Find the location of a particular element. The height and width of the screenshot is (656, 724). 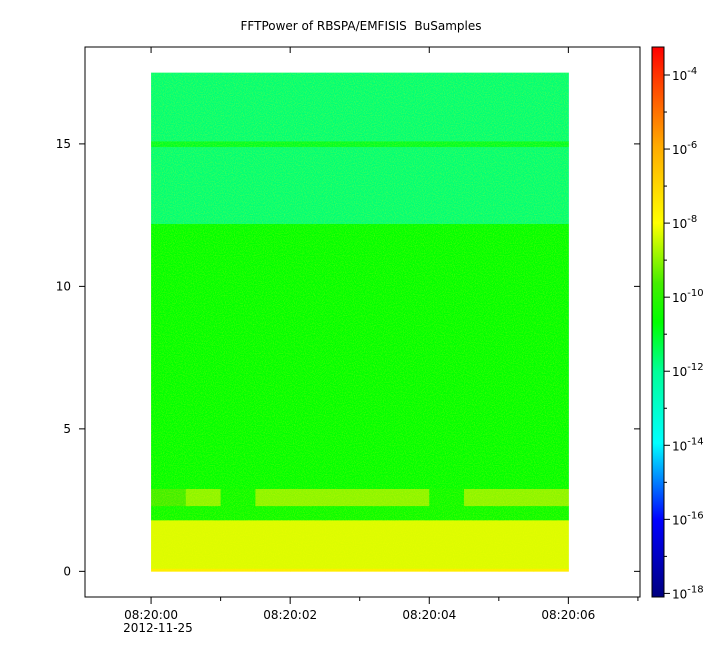

x-date-label: 2012-11-25 is located at coordinates (158, 628).